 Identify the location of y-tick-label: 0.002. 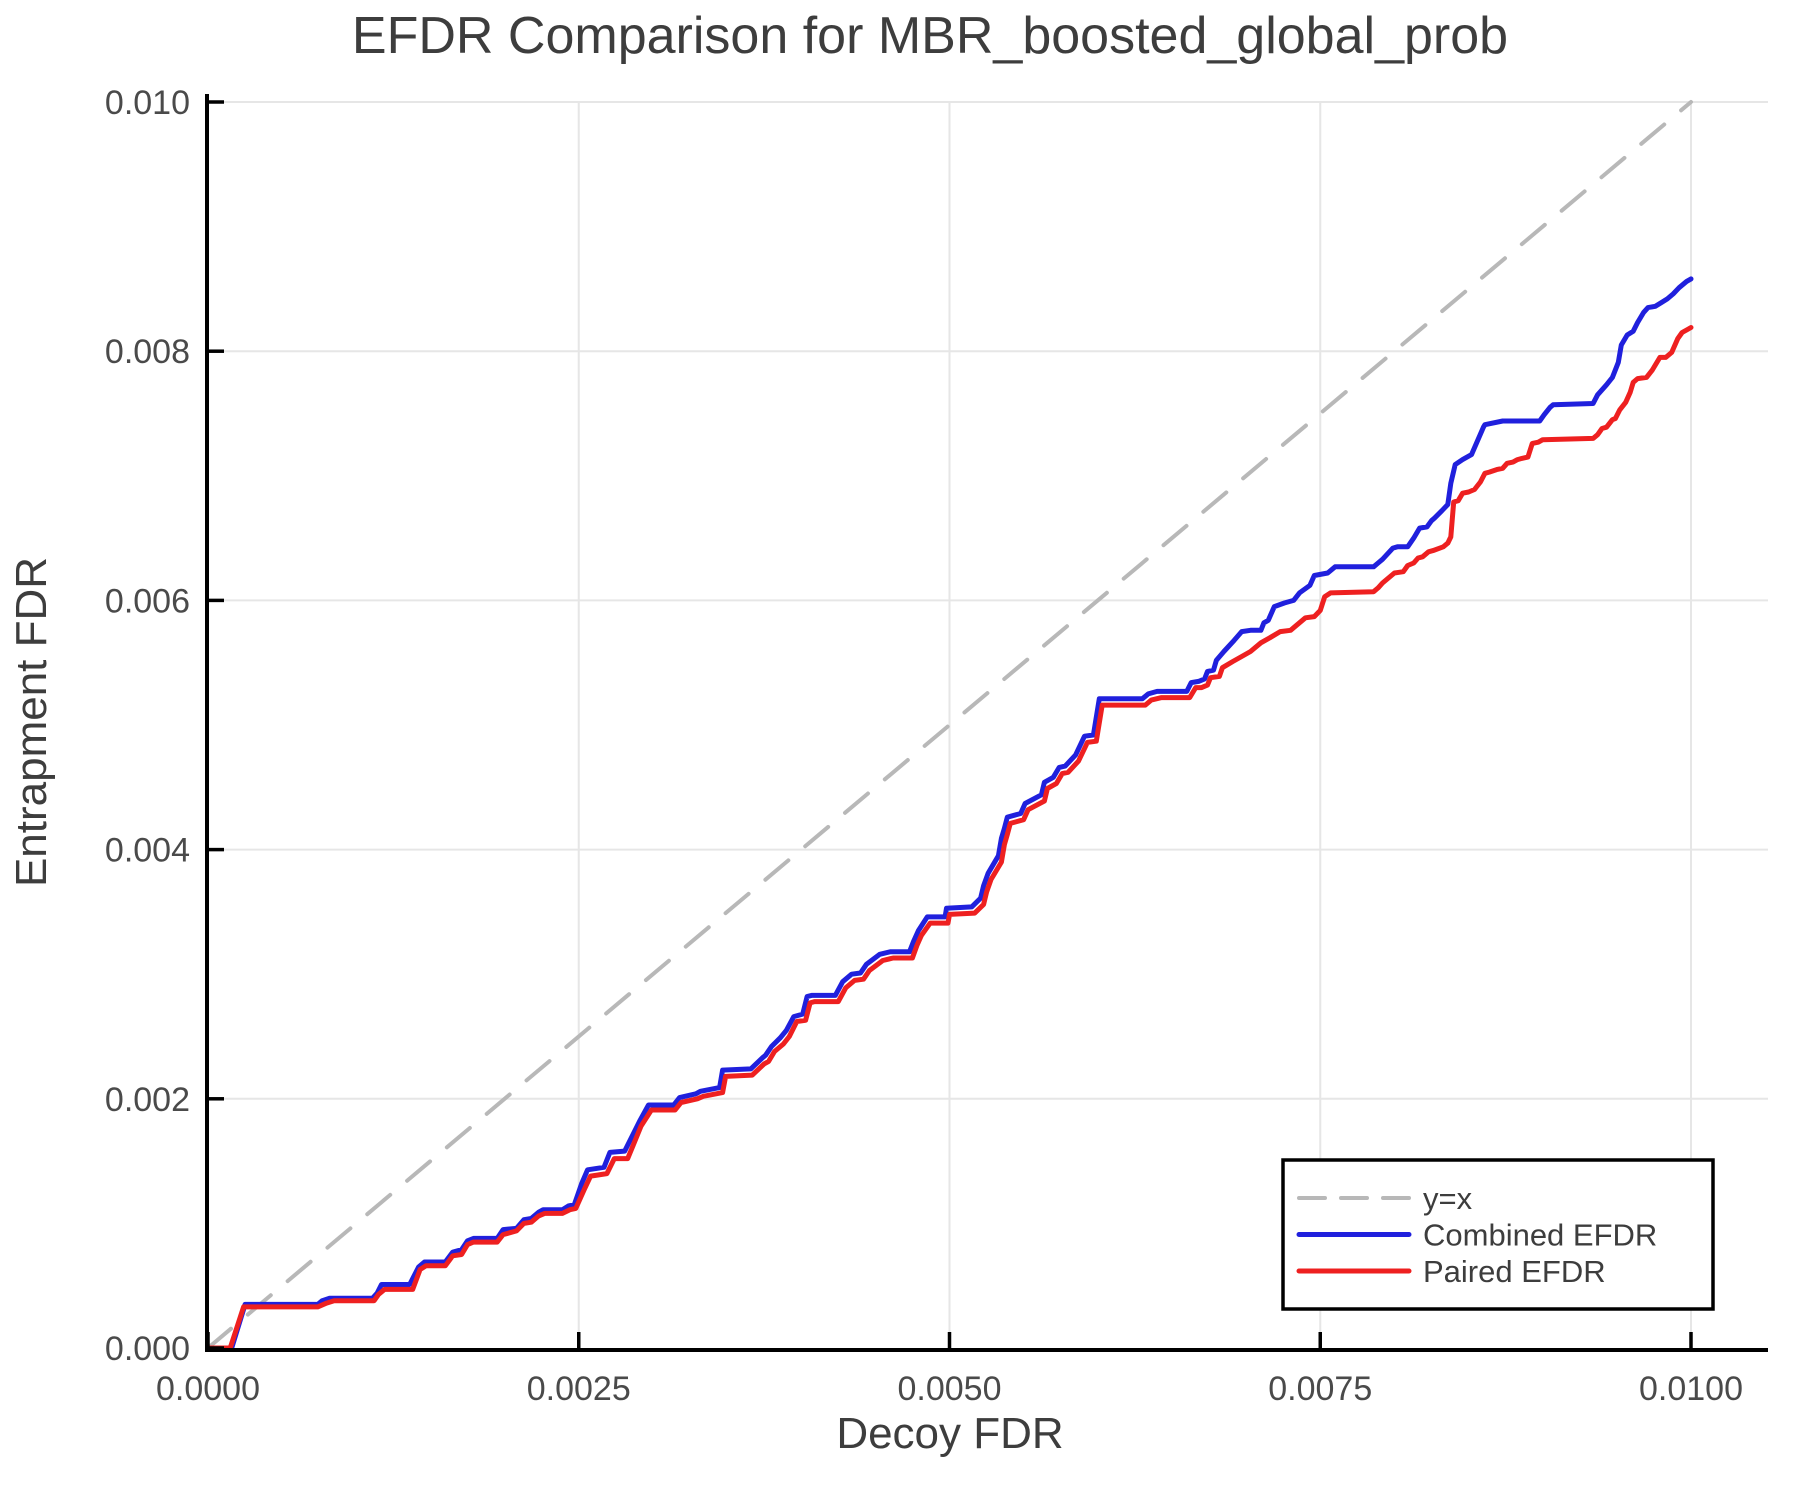
(147, 1100).